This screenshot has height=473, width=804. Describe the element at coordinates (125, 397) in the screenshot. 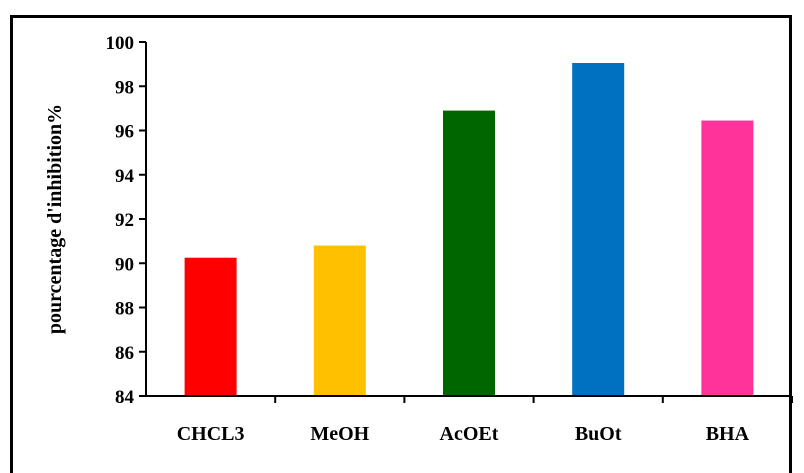

I see `y-tick-label: 84` at that location.